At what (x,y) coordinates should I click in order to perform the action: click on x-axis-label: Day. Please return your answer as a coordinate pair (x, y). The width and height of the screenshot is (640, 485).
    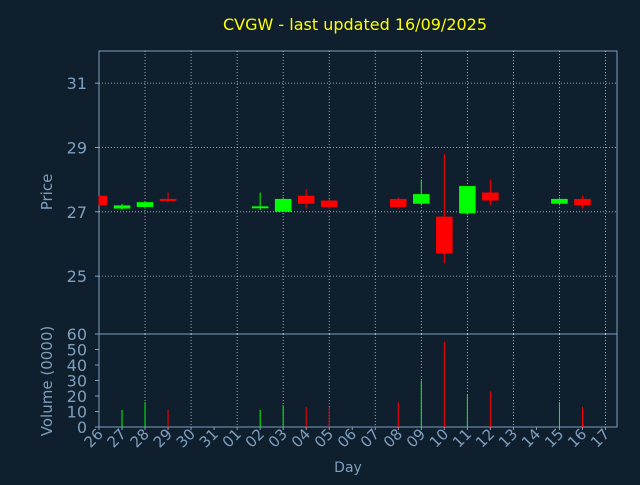
    Looking at the image, I should click on (348, 468).